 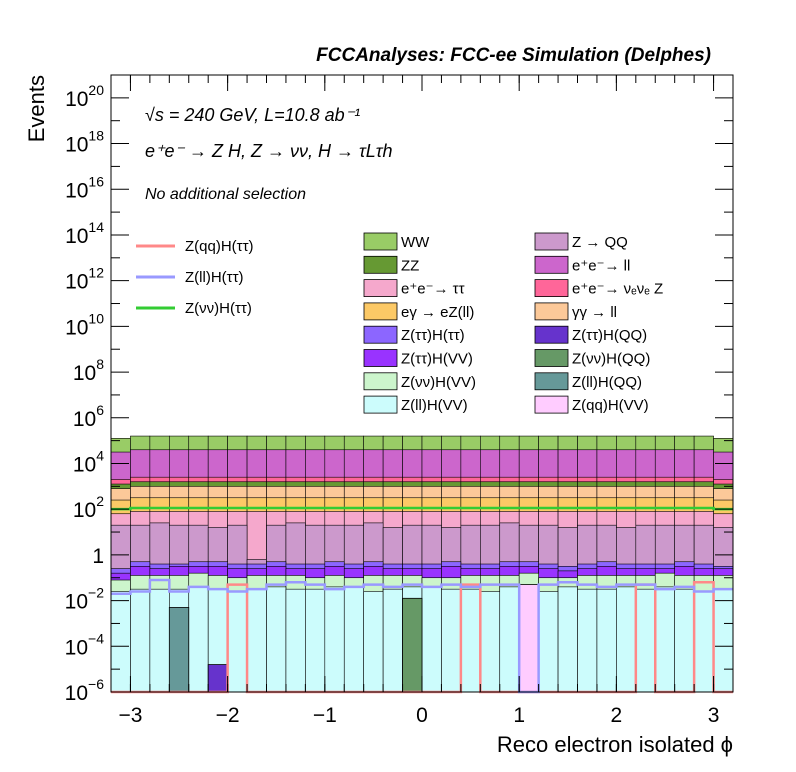 I want to click on y-tick-exponent: −6, so click(x=96, y=684).